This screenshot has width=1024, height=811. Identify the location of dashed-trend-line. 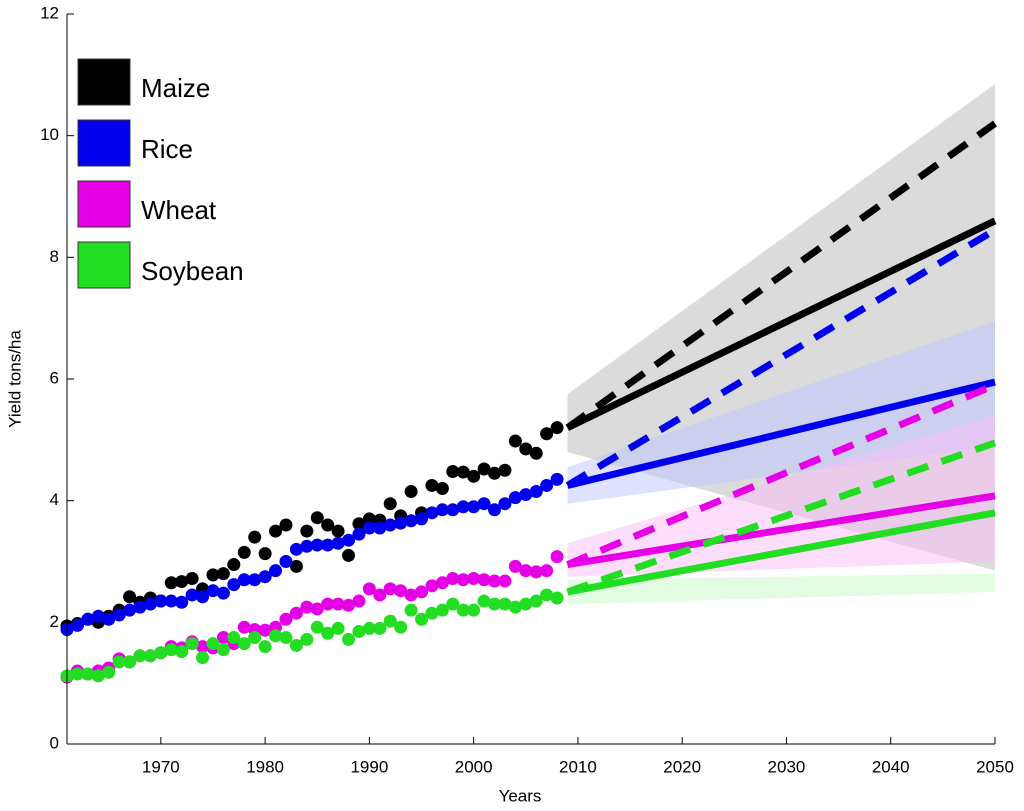
(781, 357).